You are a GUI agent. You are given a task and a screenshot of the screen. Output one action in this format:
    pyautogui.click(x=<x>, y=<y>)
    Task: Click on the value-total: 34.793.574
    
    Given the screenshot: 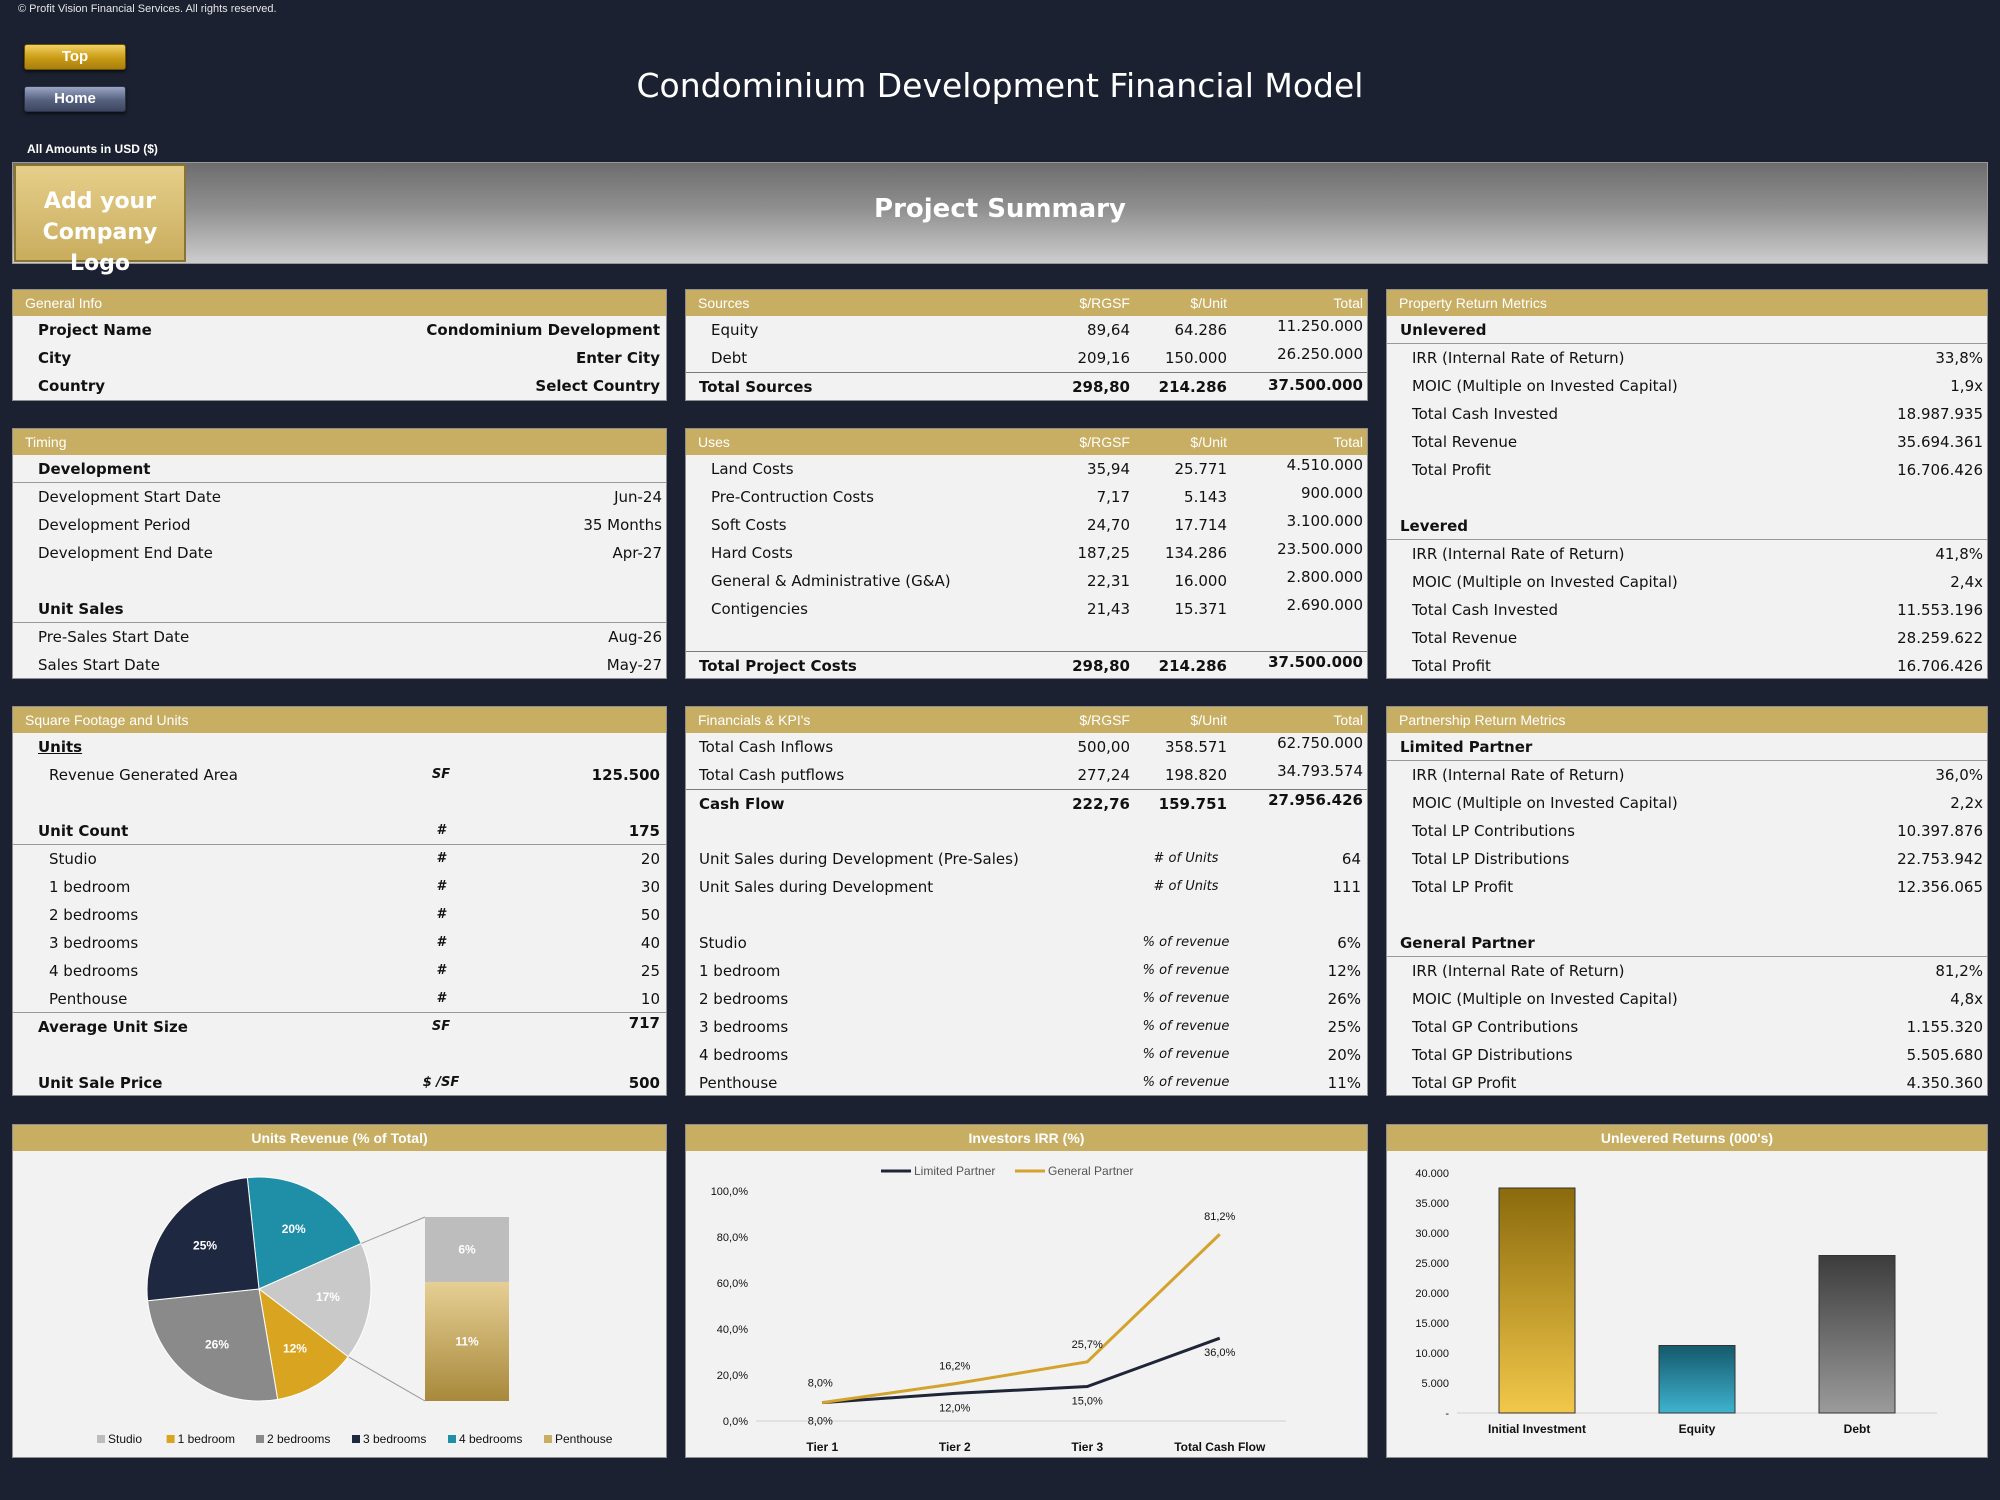 What is the action you would take?
    pyautogui.click(x=1320, y=771)
    